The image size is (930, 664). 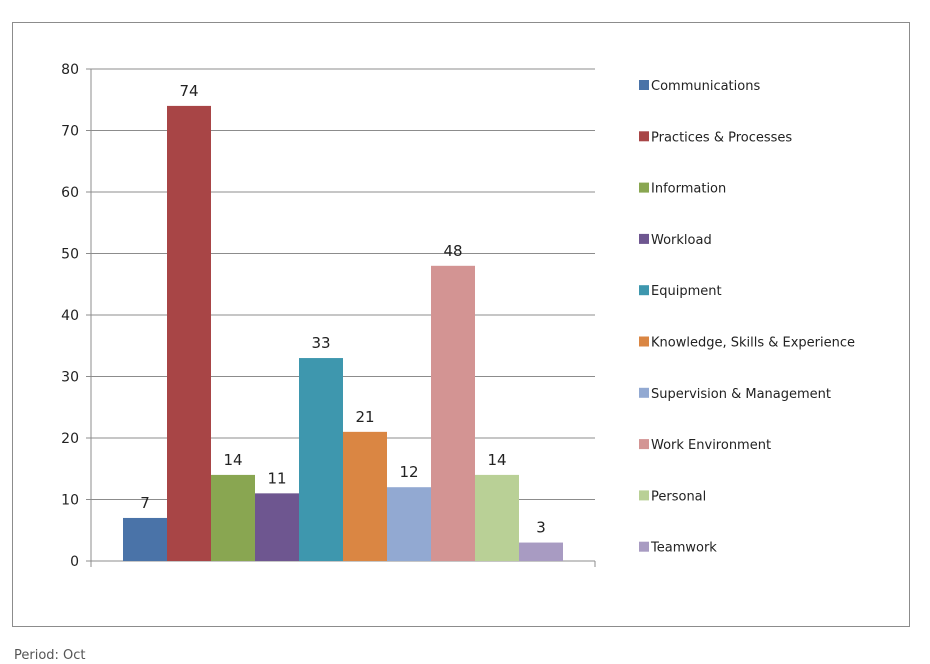 What do you see at coordinates (721, 137) in the screenshot?
I see `legend-label: Practices & Processes` at bounding box center [721, 137].